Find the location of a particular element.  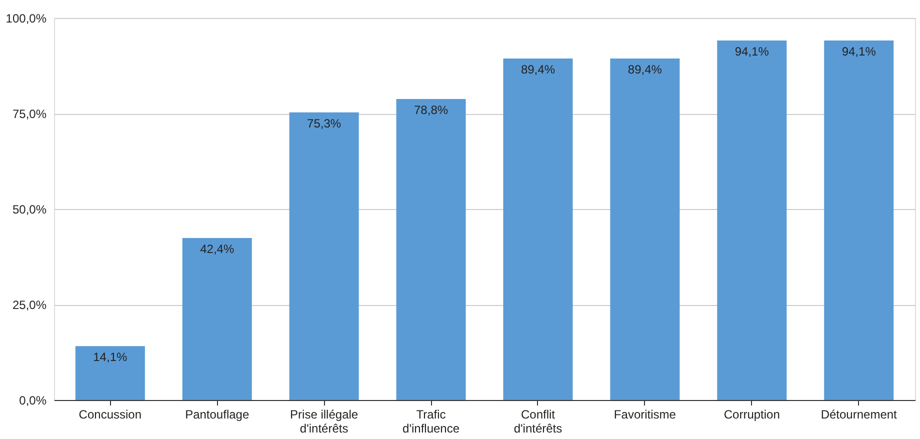

data-label: 14,1% is located at coordinates (110, 357).